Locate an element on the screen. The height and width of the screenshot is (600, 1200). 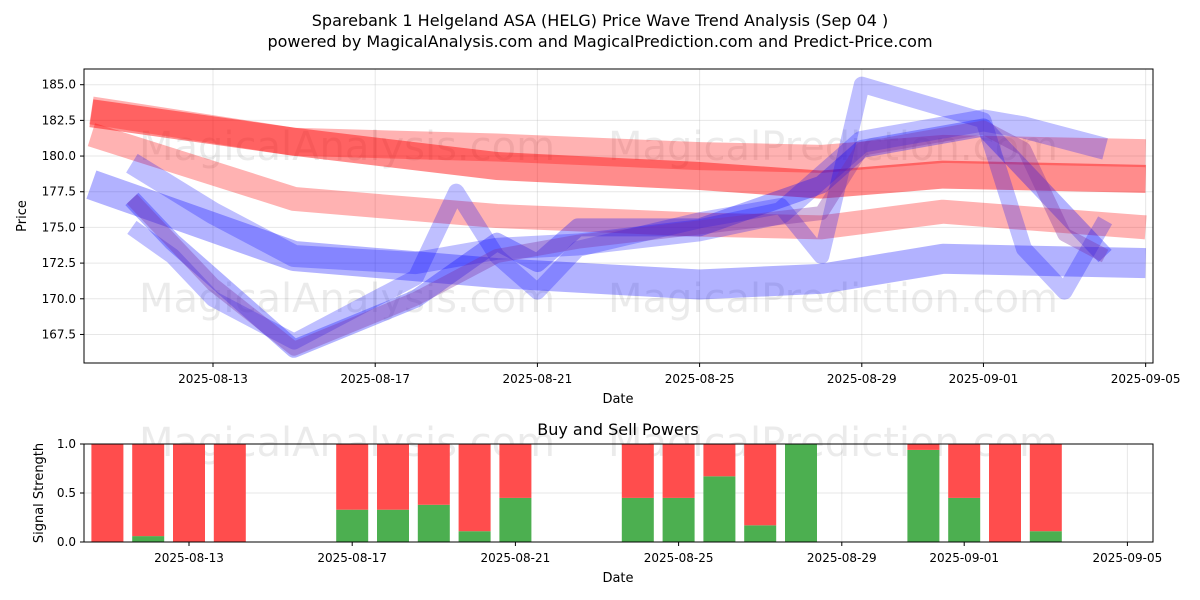
price-y-tick-label: 182.5 is located at coordinates (59, 120).